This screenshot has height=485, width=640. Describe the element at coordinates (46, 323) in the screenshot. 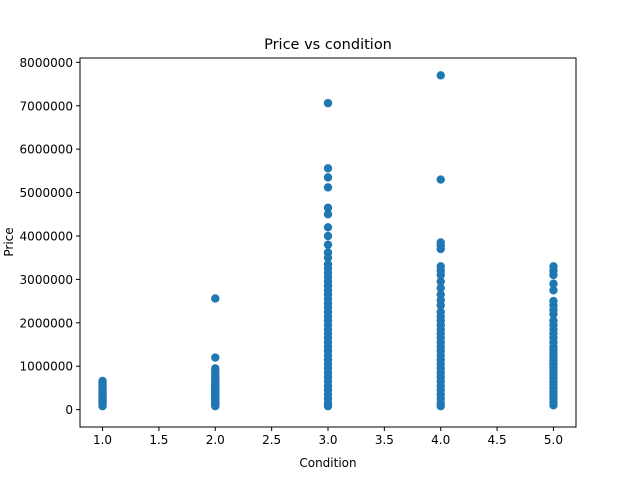

I see `y-tick-label: 2000000` at that location.